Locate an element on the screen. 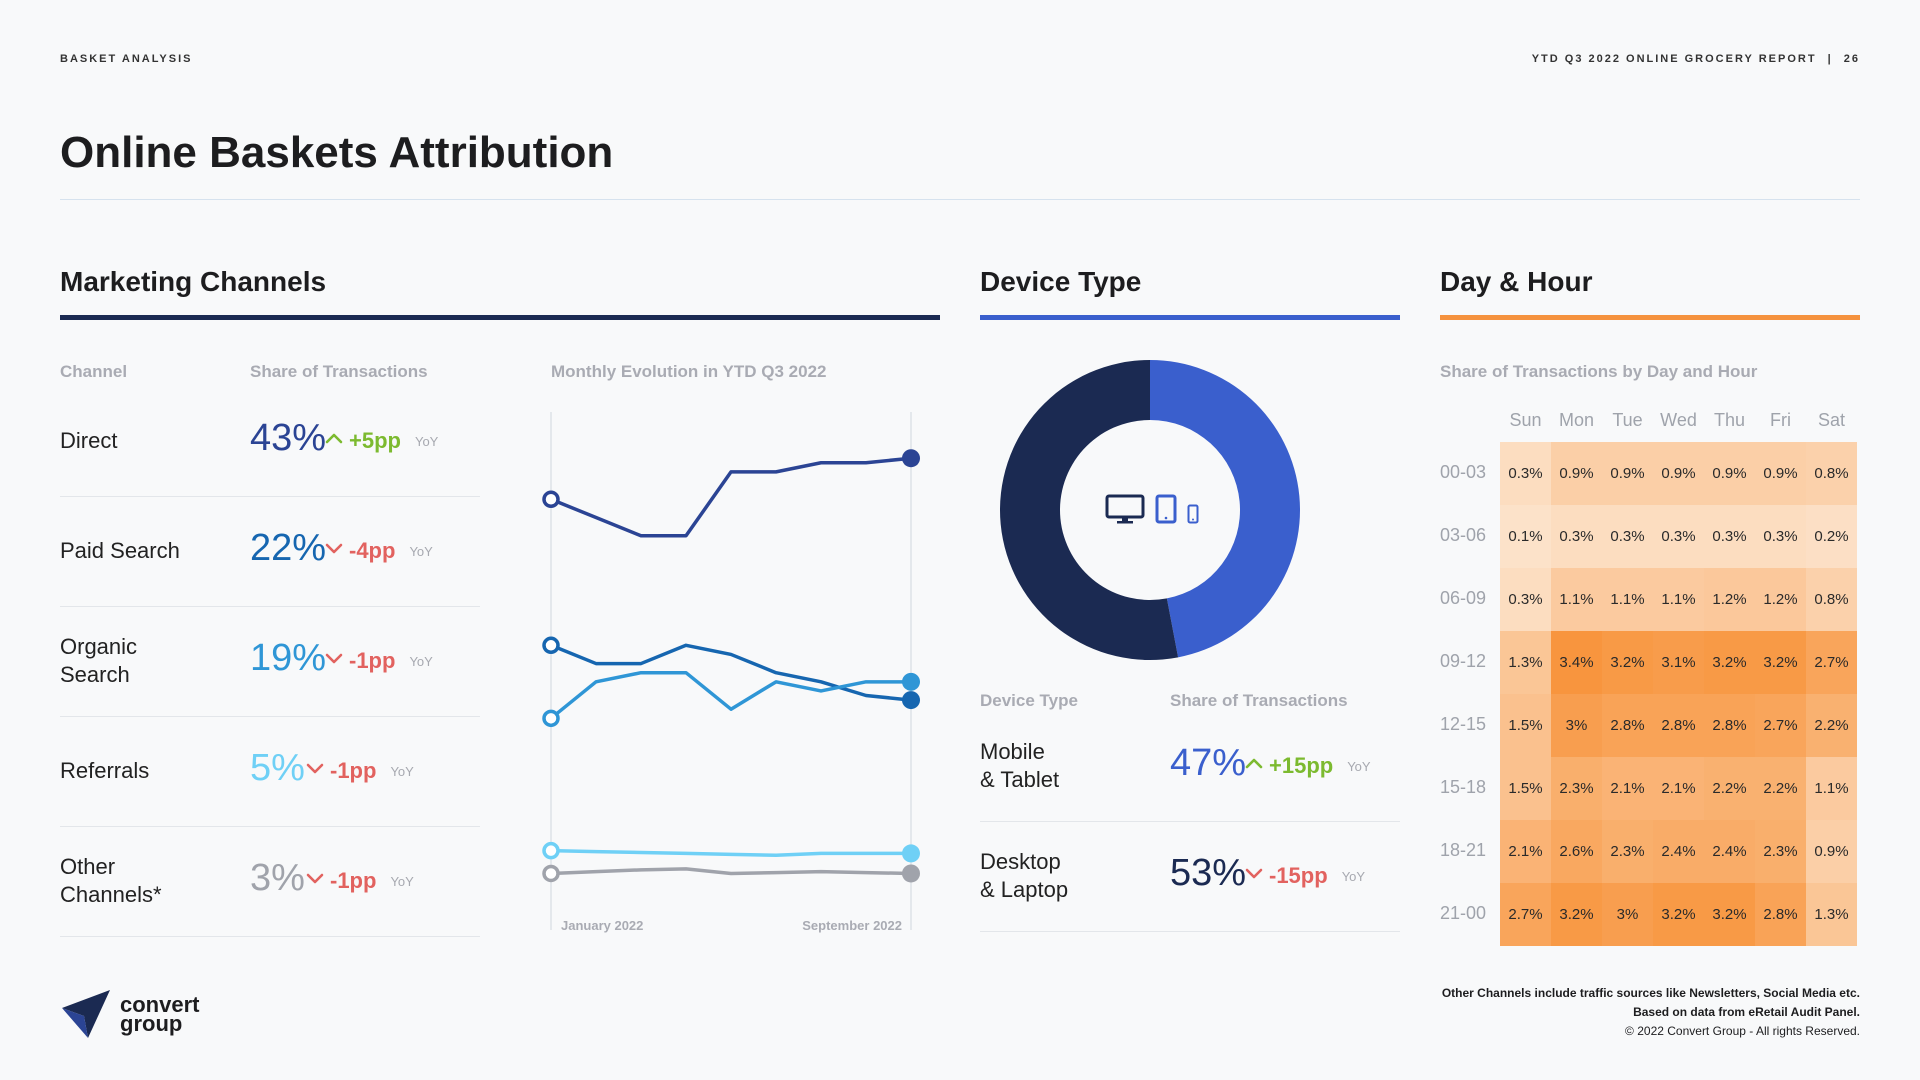  brand-wordmark: convert group is located at coordinates (159, 1014).